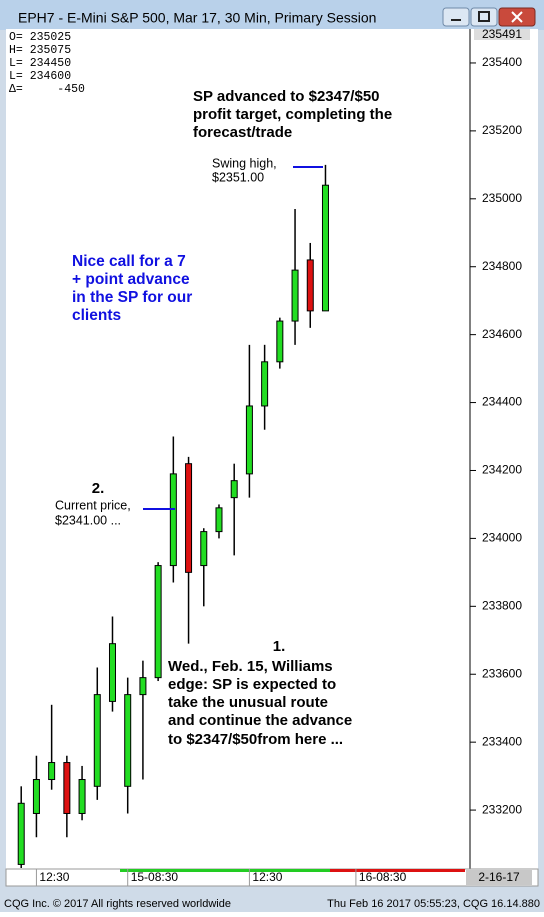 This screenshot has height=917, width=544. Describe the element at coordinates (155, 877) in the screenshot. I see `x-tick-label: 15-08:30` at that location.